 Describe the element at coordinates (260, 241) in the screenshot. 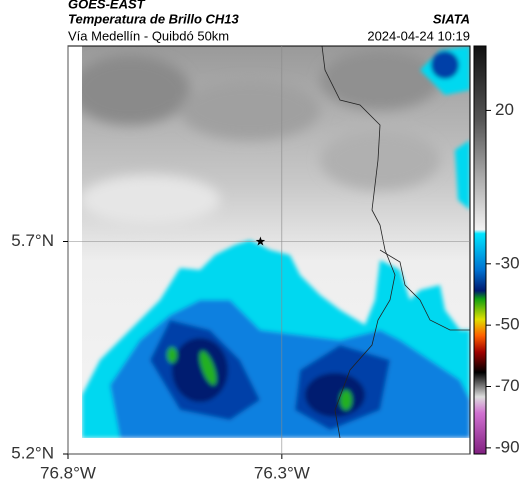

I see `location-marker` at that location.